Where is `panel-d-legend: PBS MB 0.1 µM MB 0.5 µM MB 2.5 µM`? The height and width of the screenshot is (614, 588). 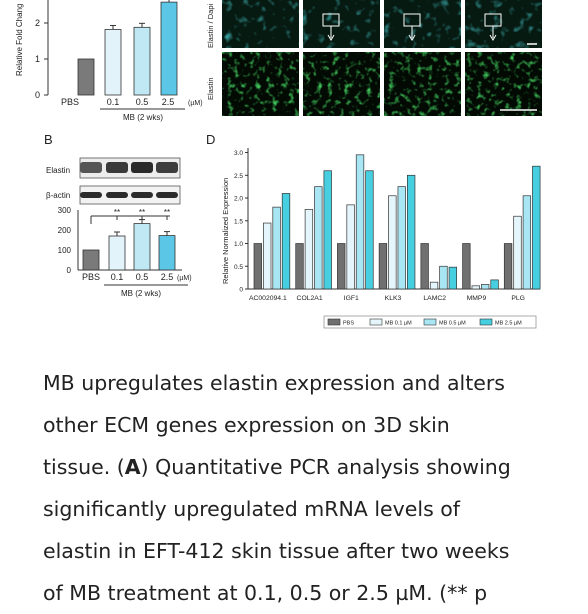 panel-d-legend: PBS MB 0.1 µM MB 0.5 µM MB 2.5 µM is located at coordinates (430, 322).